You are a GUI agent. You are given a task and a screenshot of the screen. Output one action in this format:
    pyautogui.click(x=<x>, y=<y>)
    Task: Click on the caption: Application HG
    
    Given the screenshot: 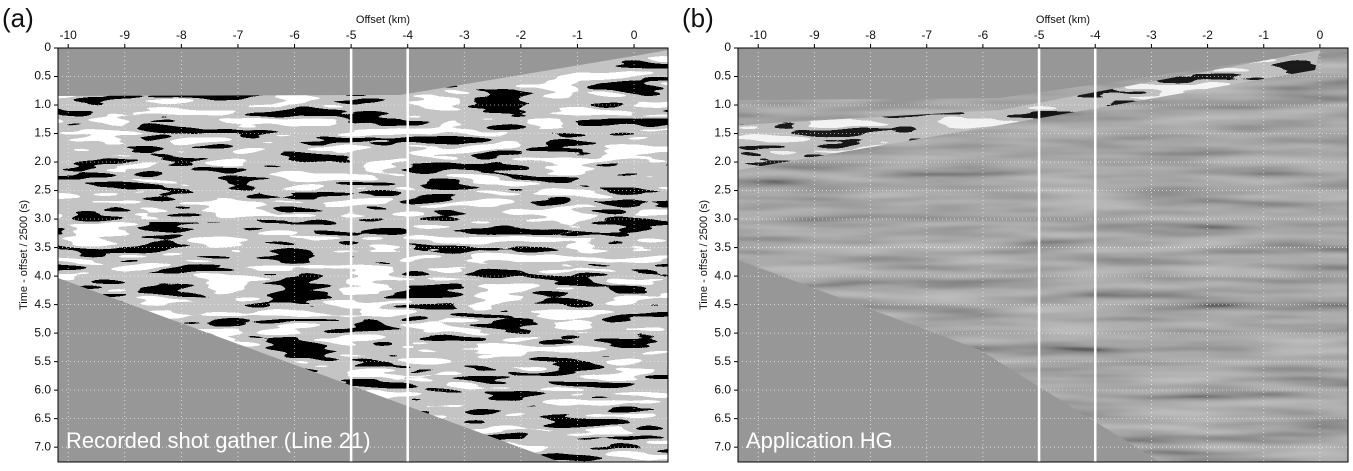 What is the action you would take?
    pyautogui.click(x=819, y=440)
    